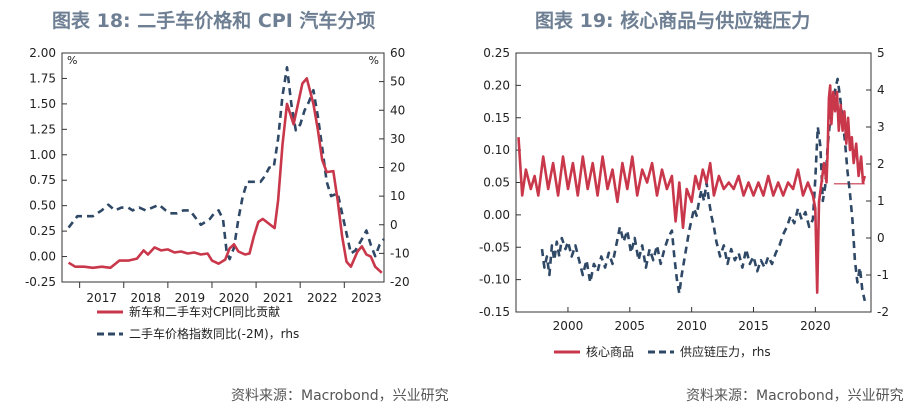 The image size is (919, 414). What do you see at coordinates (397, 110) in the screenshot?
I see `left-right-tick-label: 40` at bounding box center [397, 110].